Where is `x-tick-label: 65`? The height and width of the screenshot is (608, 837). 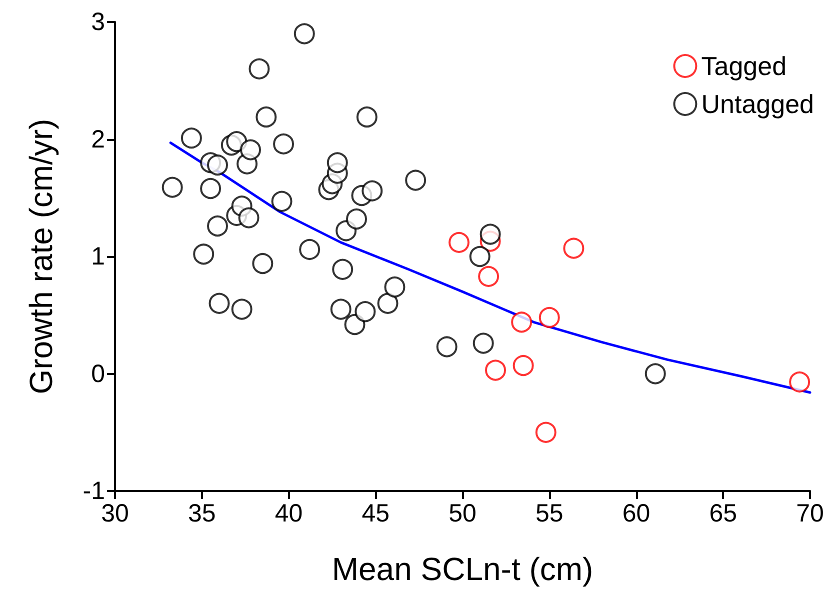 x-tick-label: 65 is located at coordinates (723, 514).